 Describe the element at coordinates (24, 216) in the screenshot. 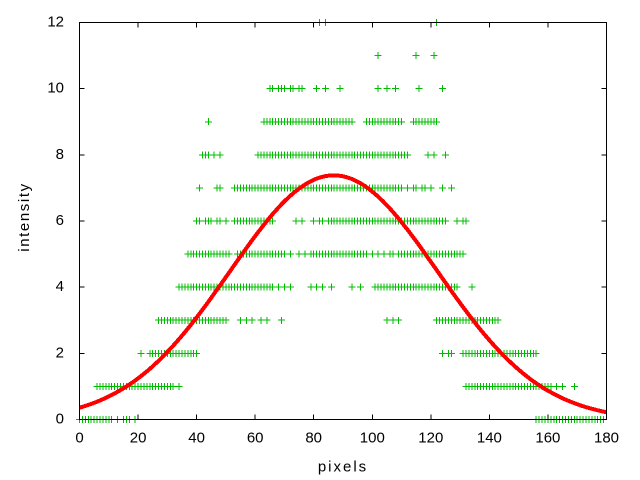

I see `svg-text: intensity` at that location.